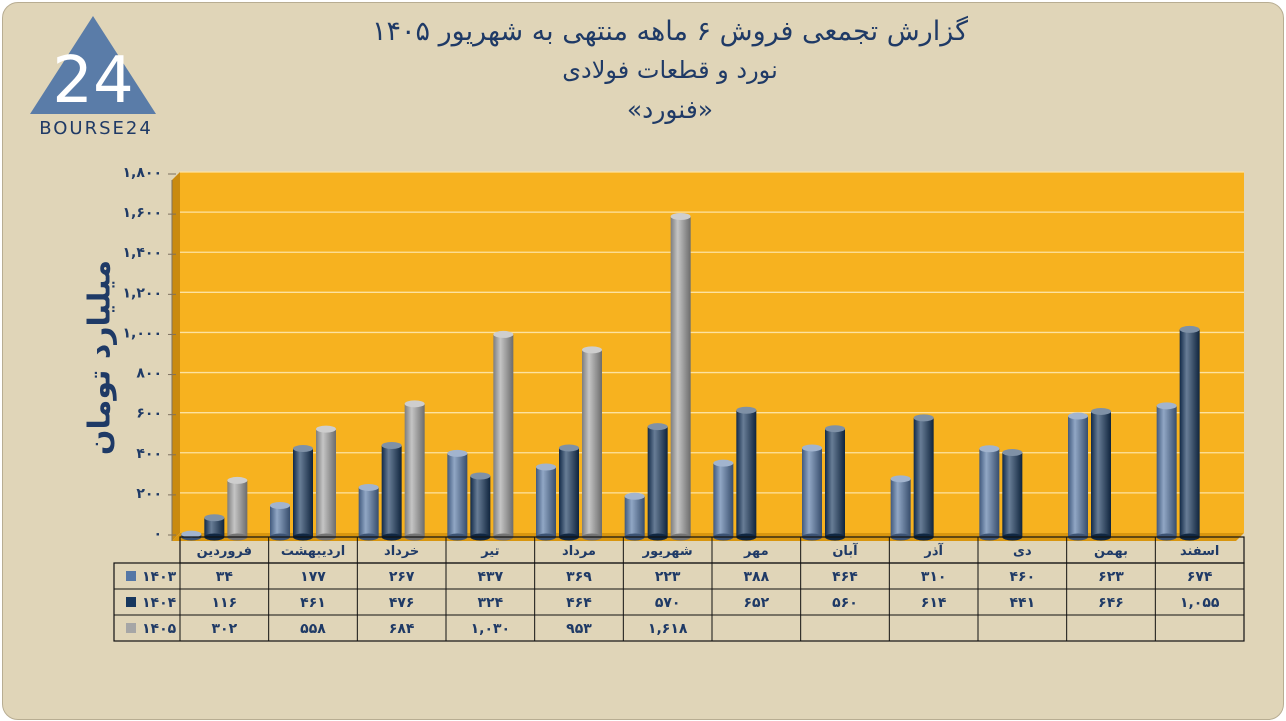 This screenshot has height=721, width=1286. I want to click on table-value-cell: ۵۵۸, so click(313, 629).